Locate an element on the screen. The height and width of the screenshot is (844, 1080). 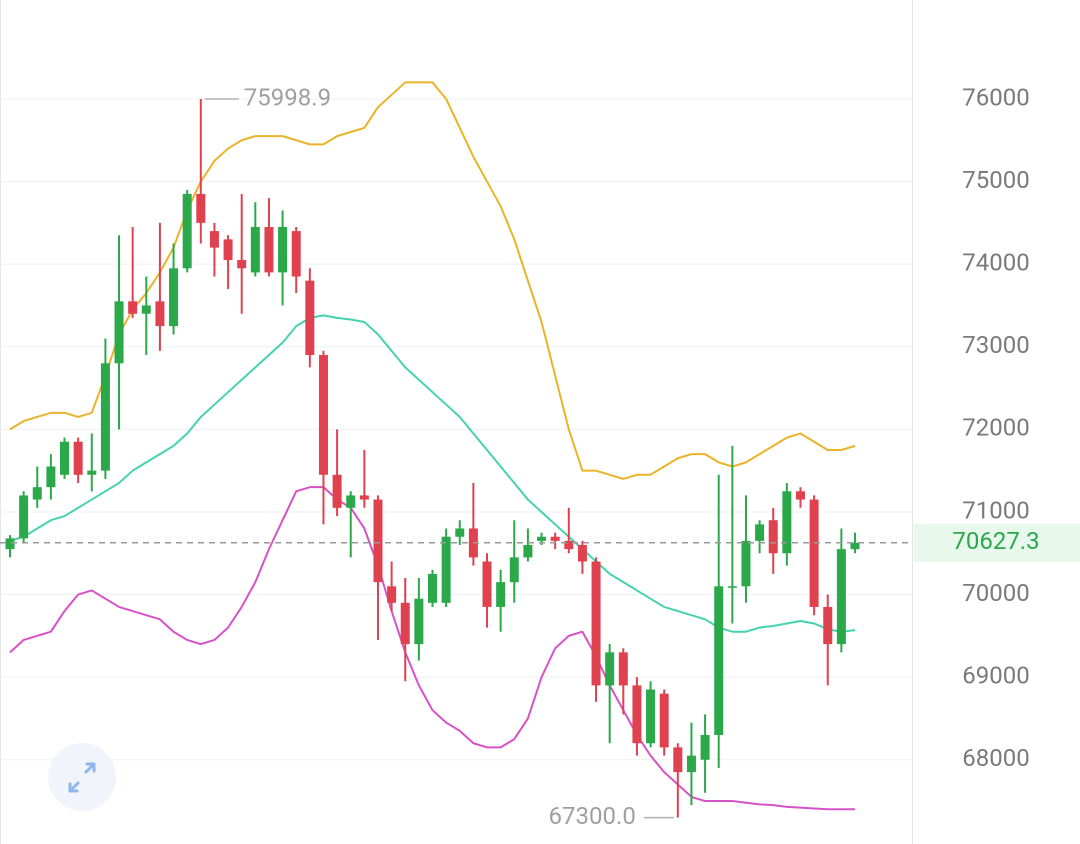
y-tick-label: 69000 is located at coordinates (995, 675).